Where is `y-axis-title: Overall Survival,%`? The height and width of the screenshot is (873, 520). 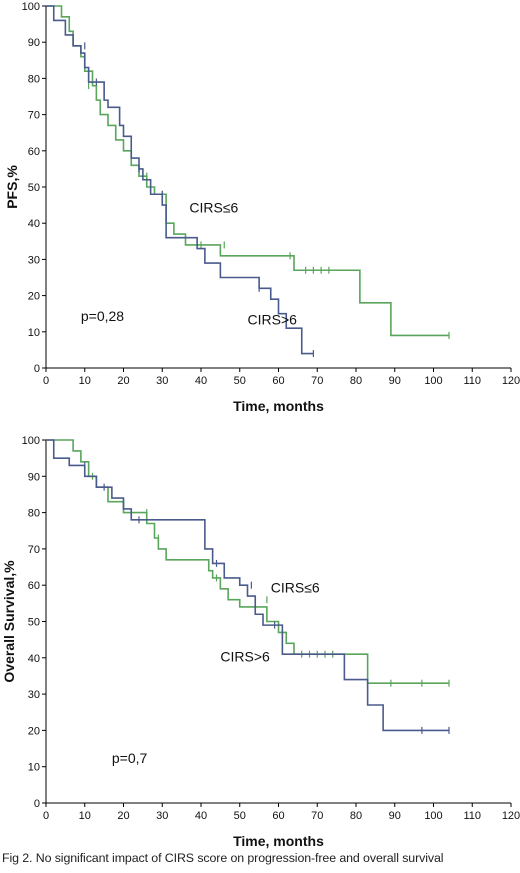 y-axis-title: Overall Survival,% is located at coordinates (9, 621).